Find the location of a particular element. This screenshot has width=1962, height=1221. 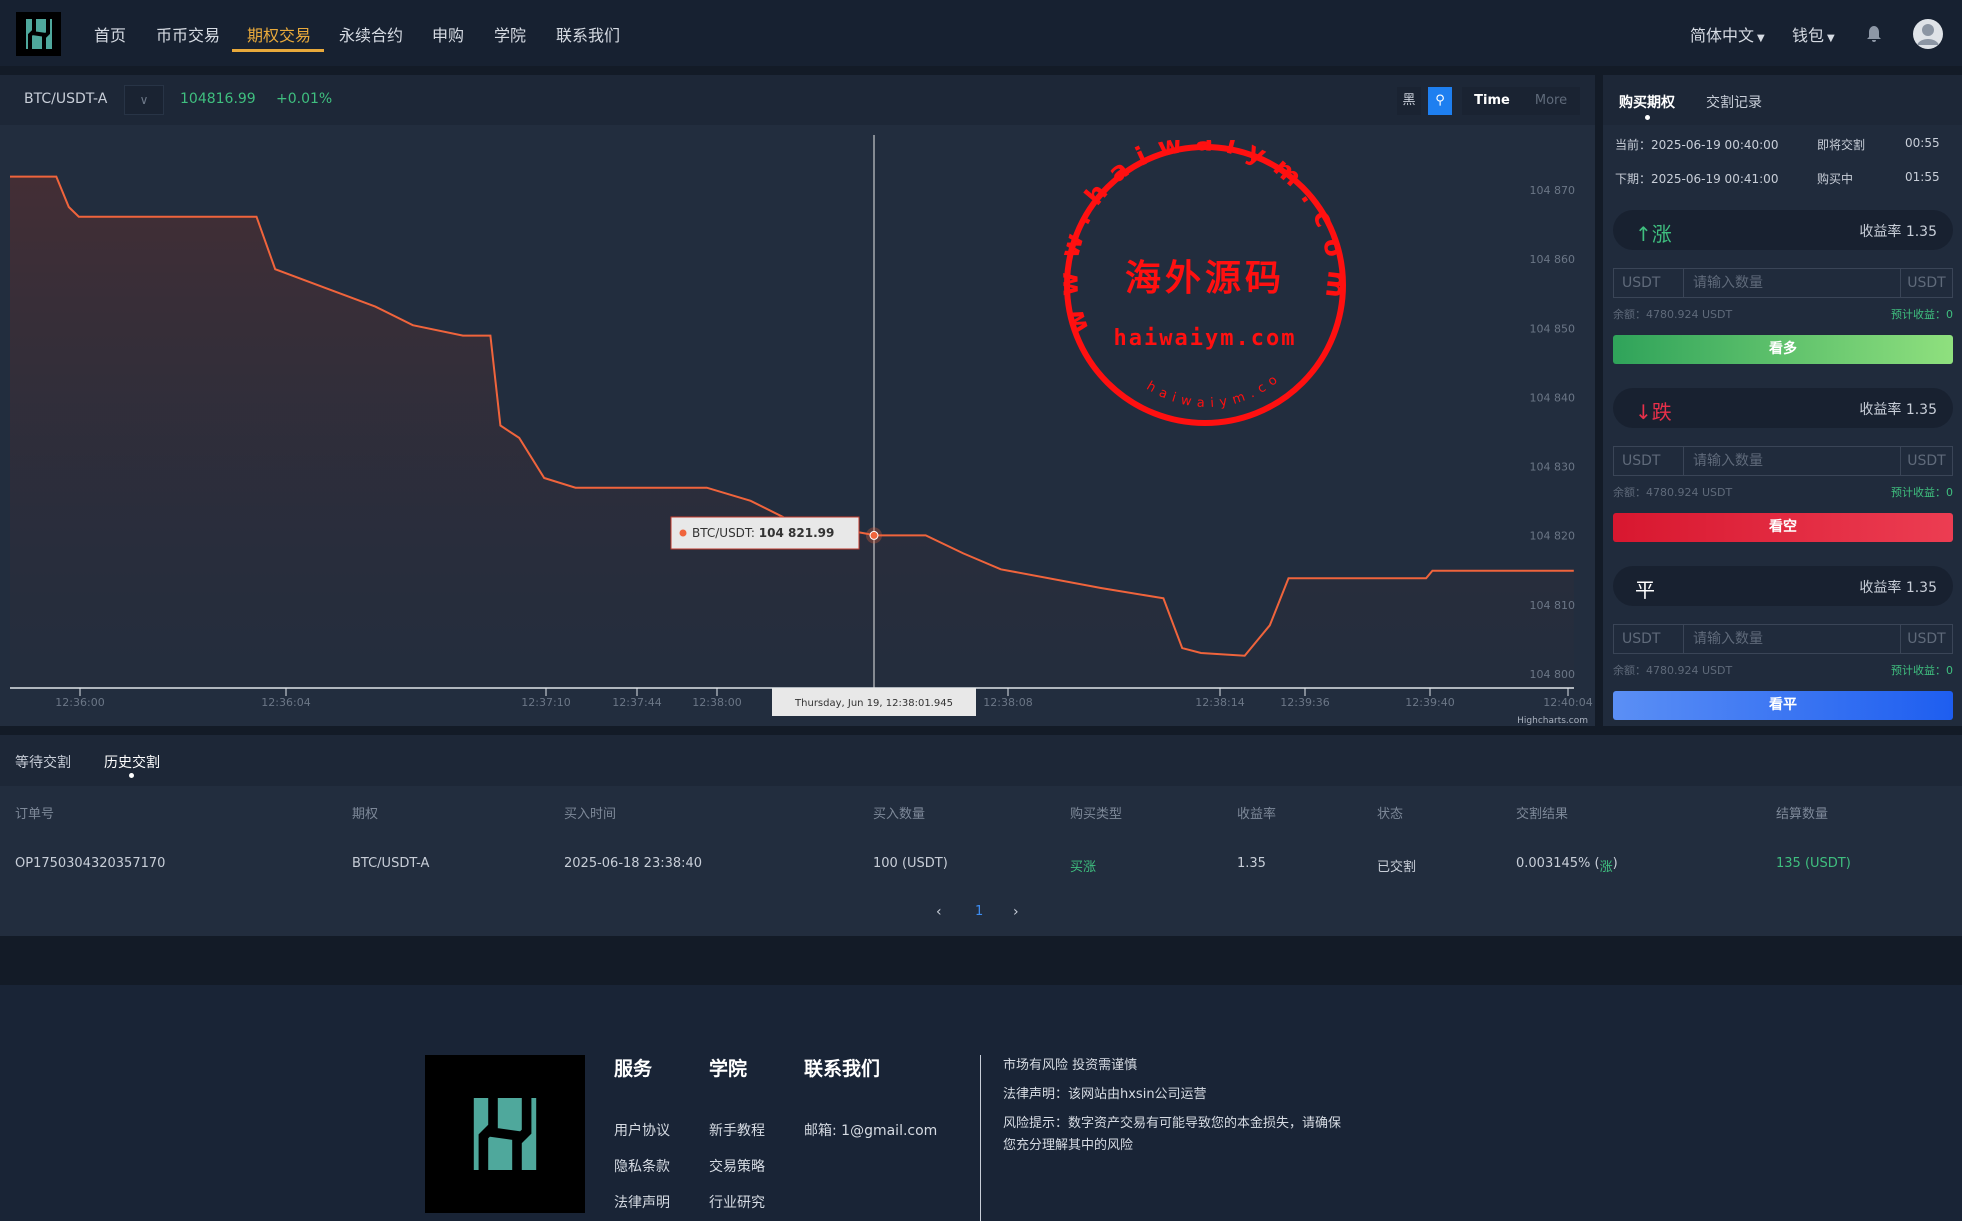

wallet-menu: 钱包 ▼ is located at coordinates (1813, 34).